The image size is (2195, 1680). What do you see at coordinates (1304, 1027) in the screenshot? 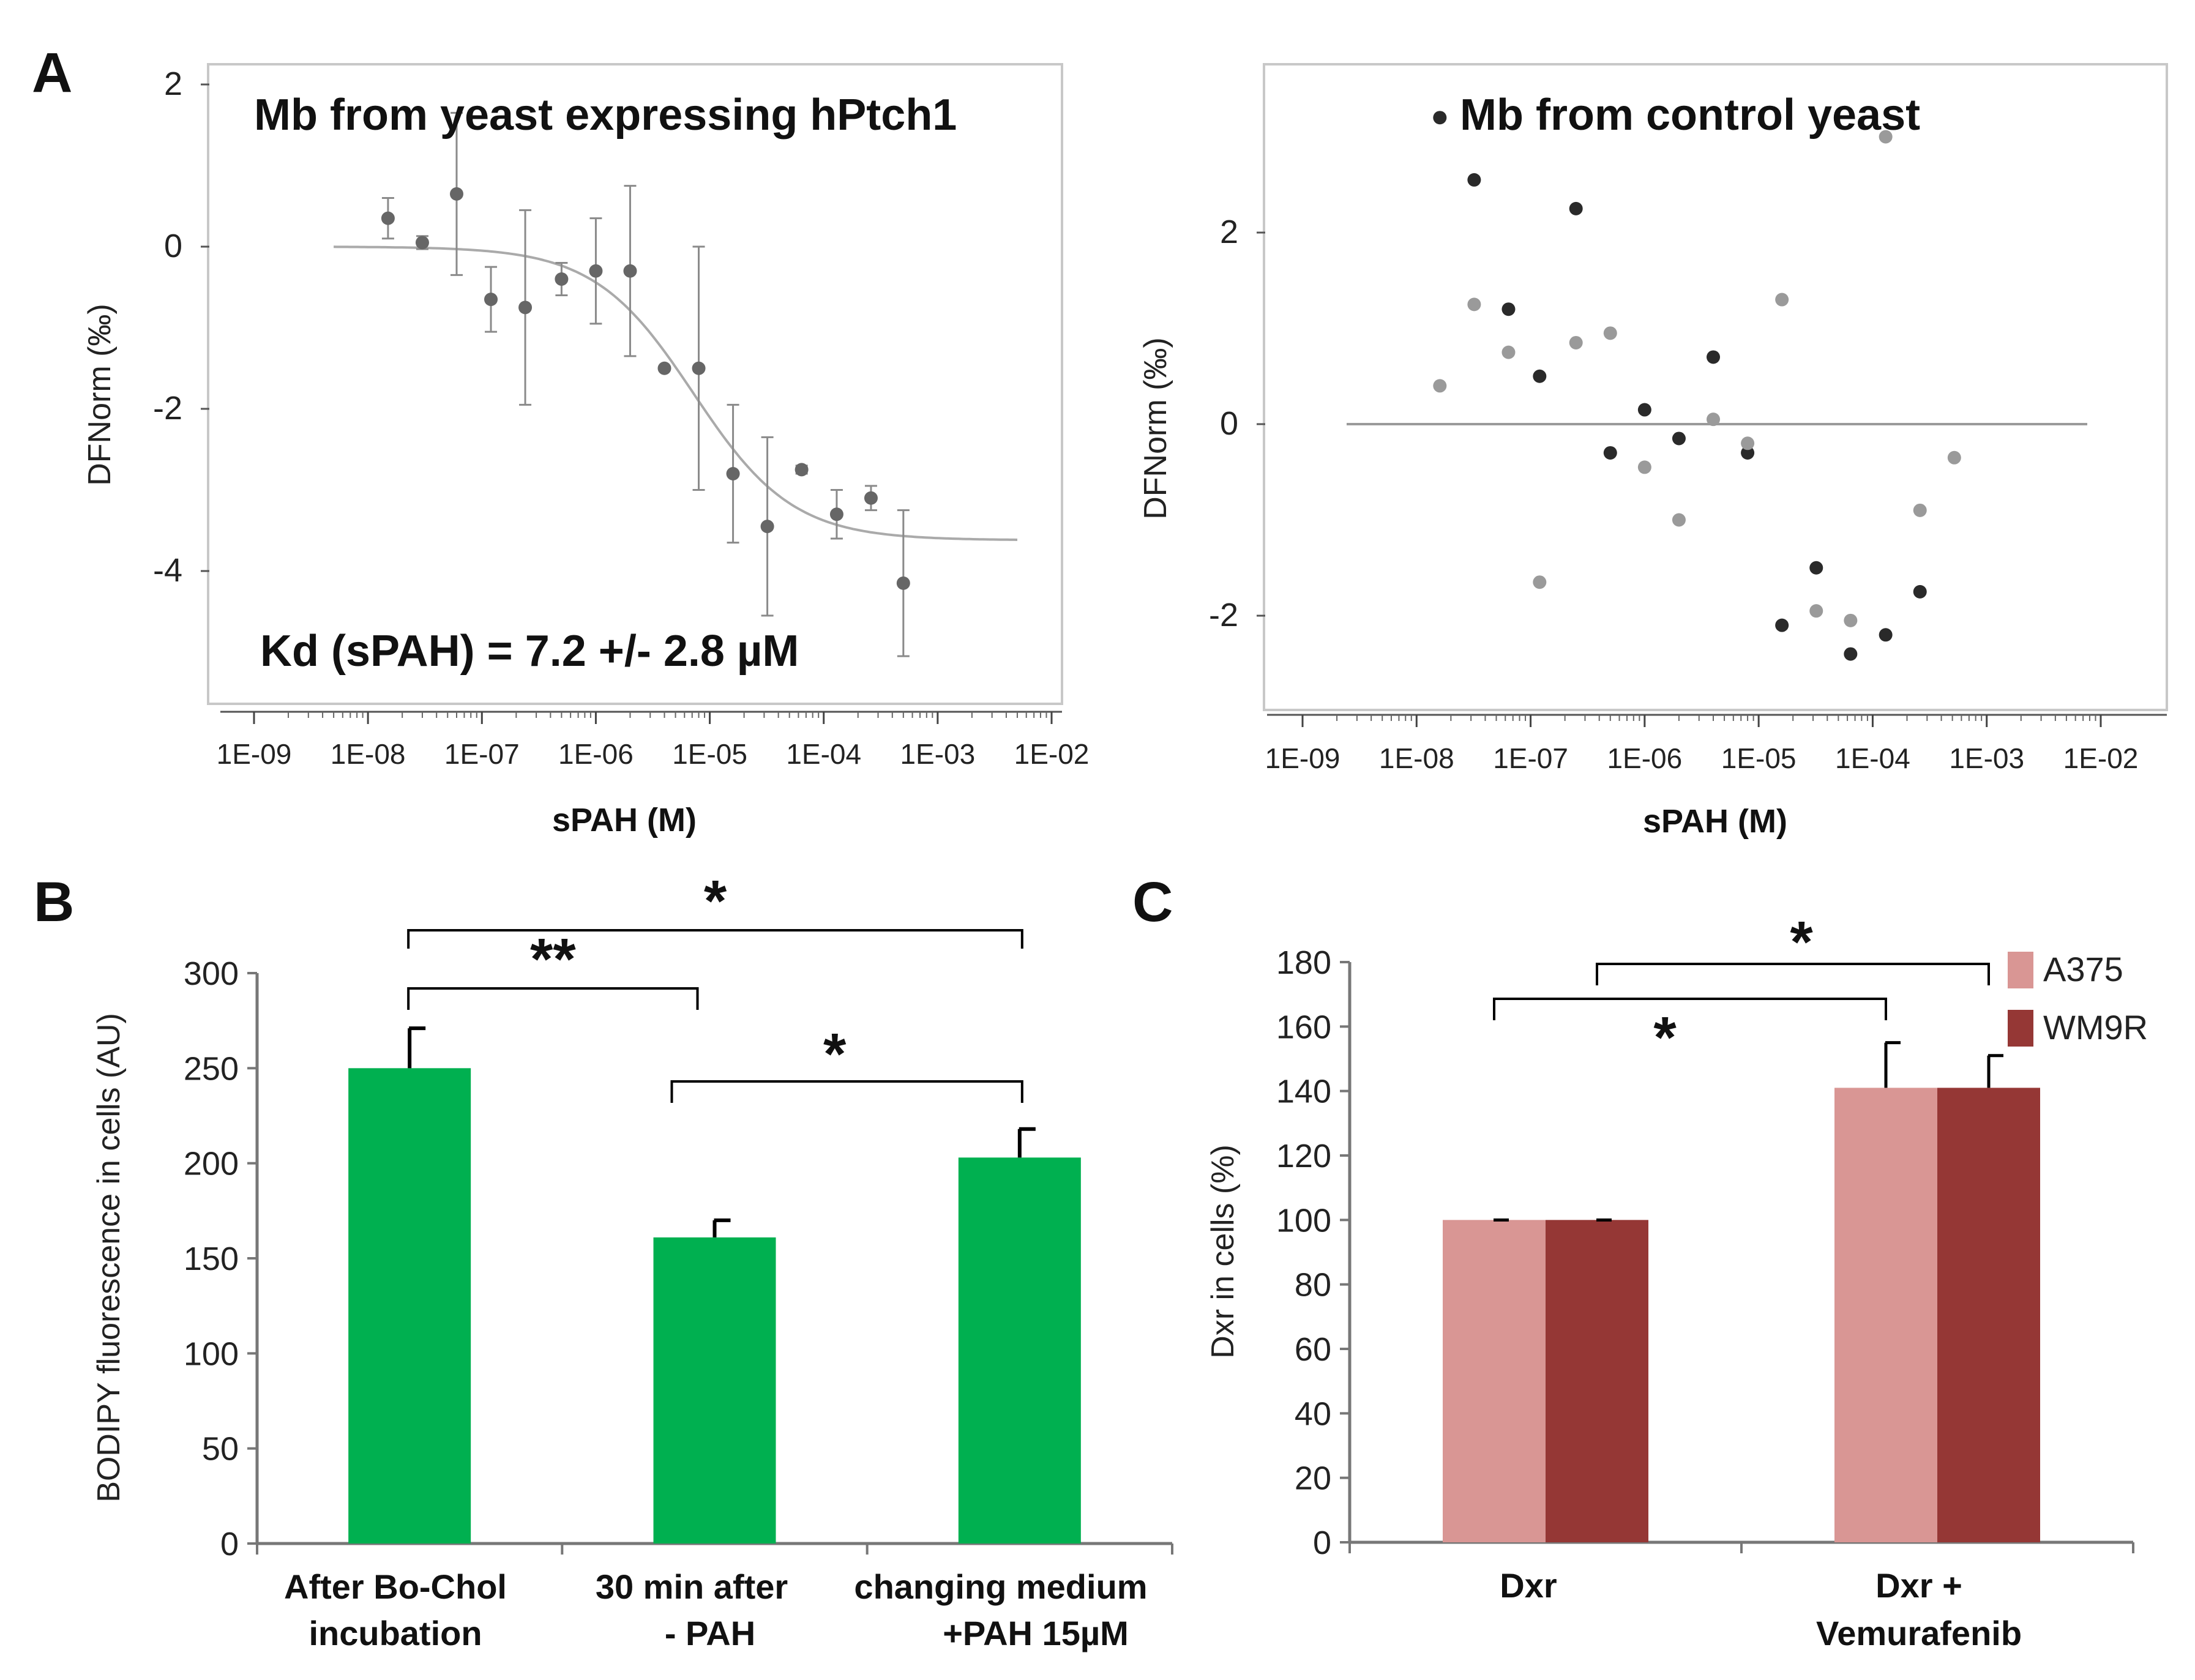
I see `panel-c-y-tick-label: 160` at bounding box center [1304, 1027].